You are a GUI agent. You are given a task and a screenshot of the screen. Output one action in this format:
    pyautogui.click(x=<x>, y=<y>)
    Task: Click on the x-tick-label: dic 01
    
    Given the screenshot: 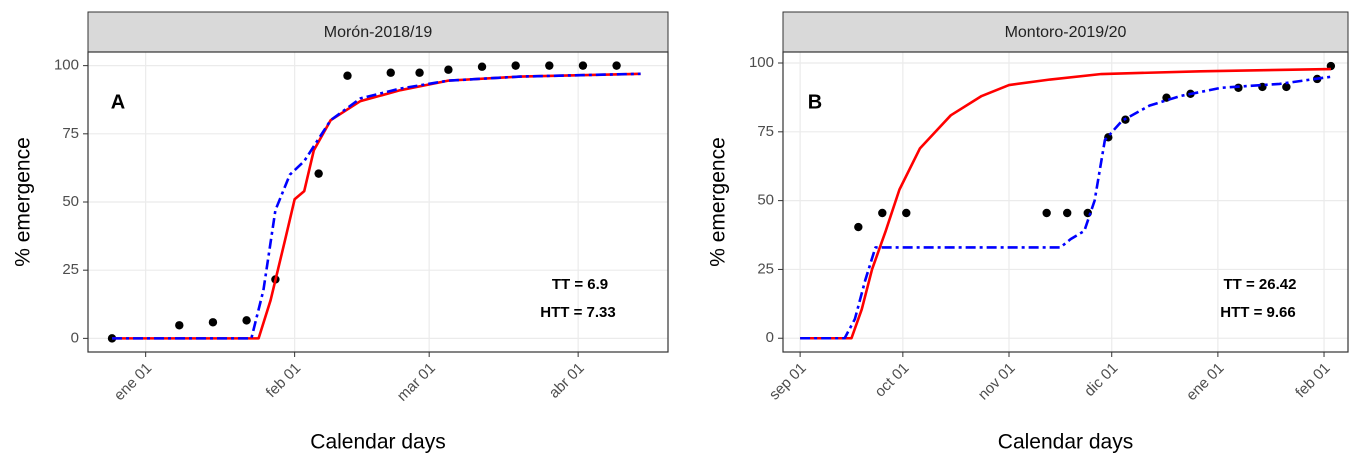 What is the action you would take?
    pyautogui.click(x=1101, y=380)
    